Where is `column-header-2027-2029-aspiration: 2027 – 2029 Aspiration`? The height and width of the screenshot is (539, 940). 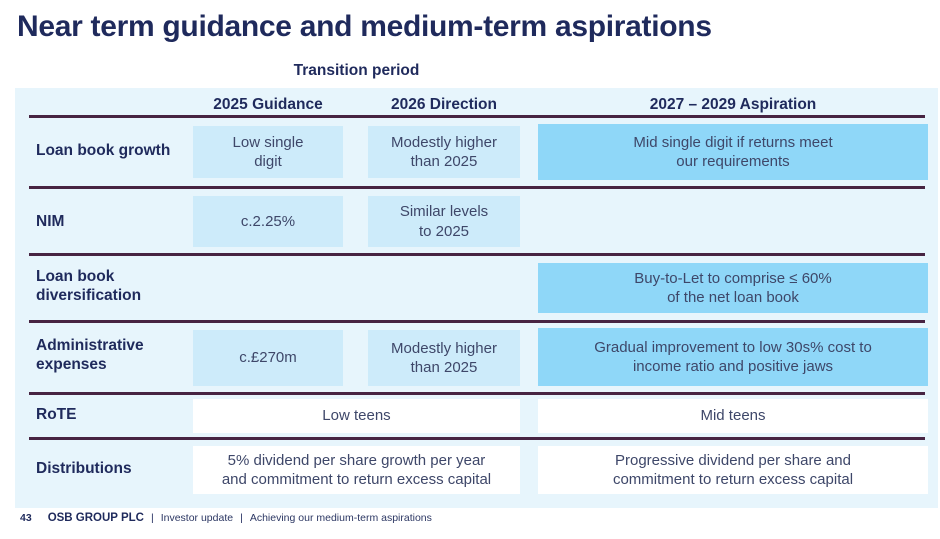
column-header-2027-2029-aspiration: 2027 – 2029 Aspiration is located at coordinates (733, 104).